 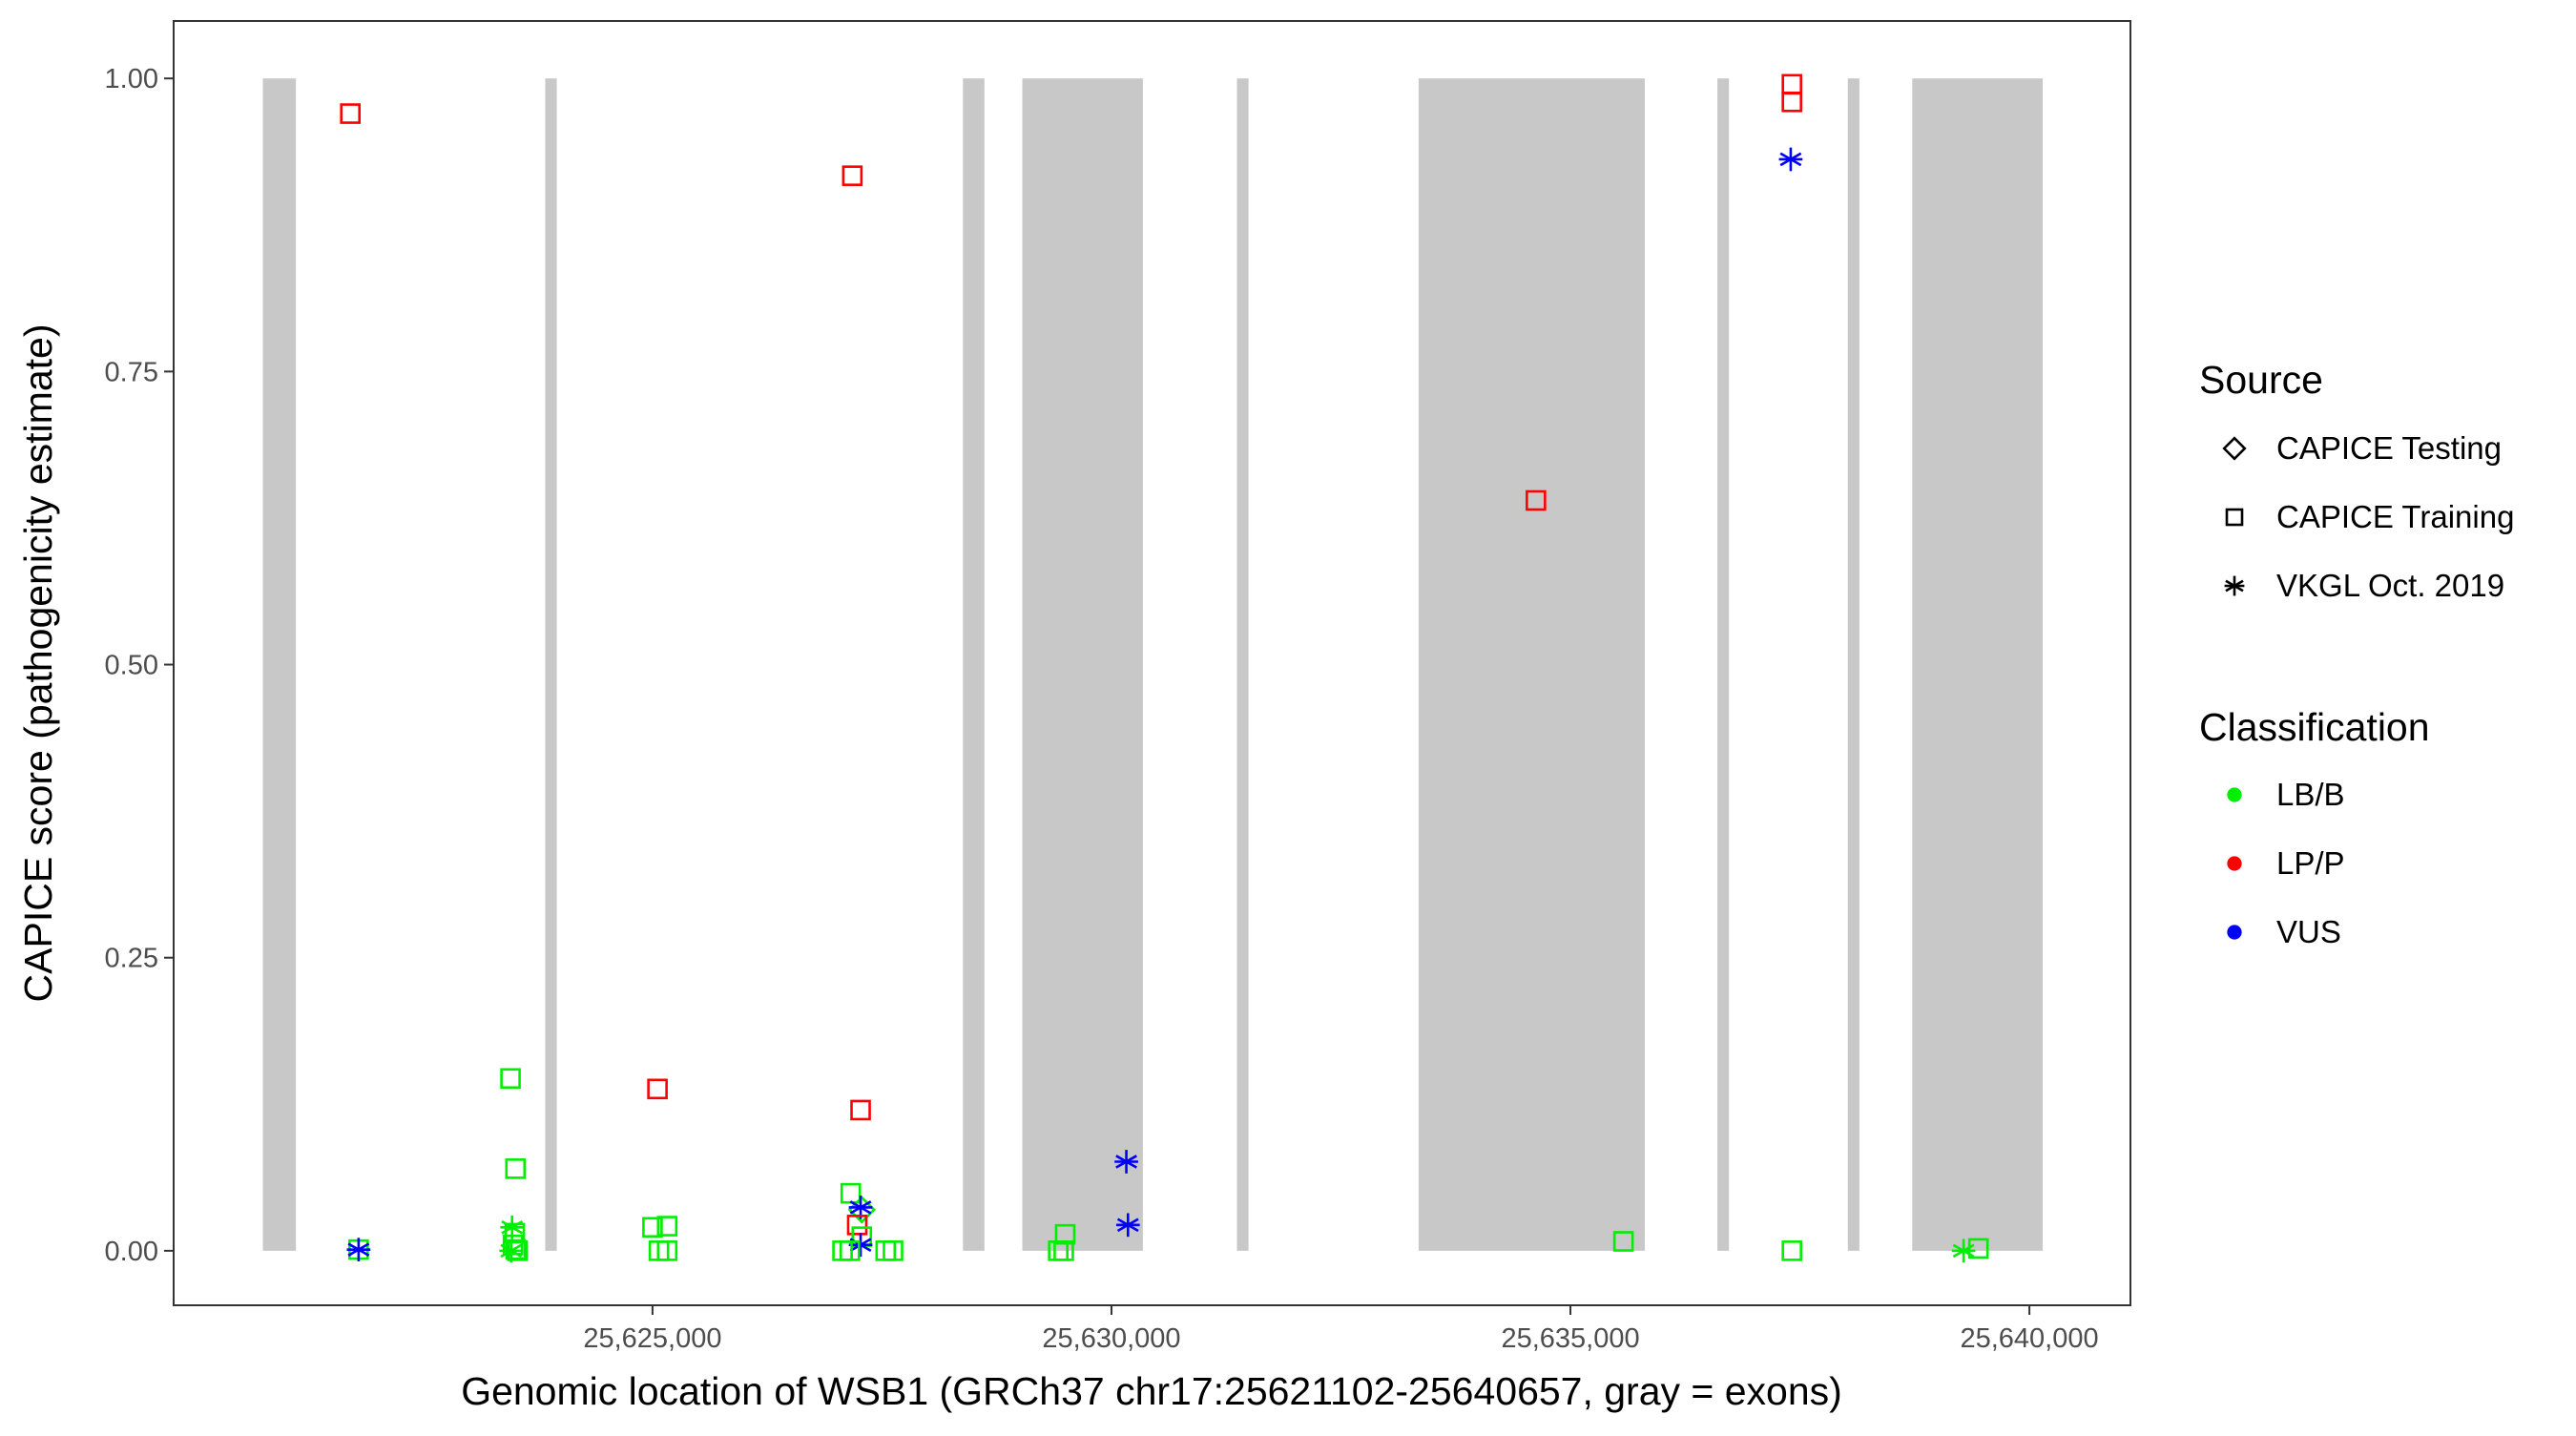 What do you see at coordinates (2261, 380) in the screenshot?
I see `legend-source-title: Source` at bounding box center [2261, 380].